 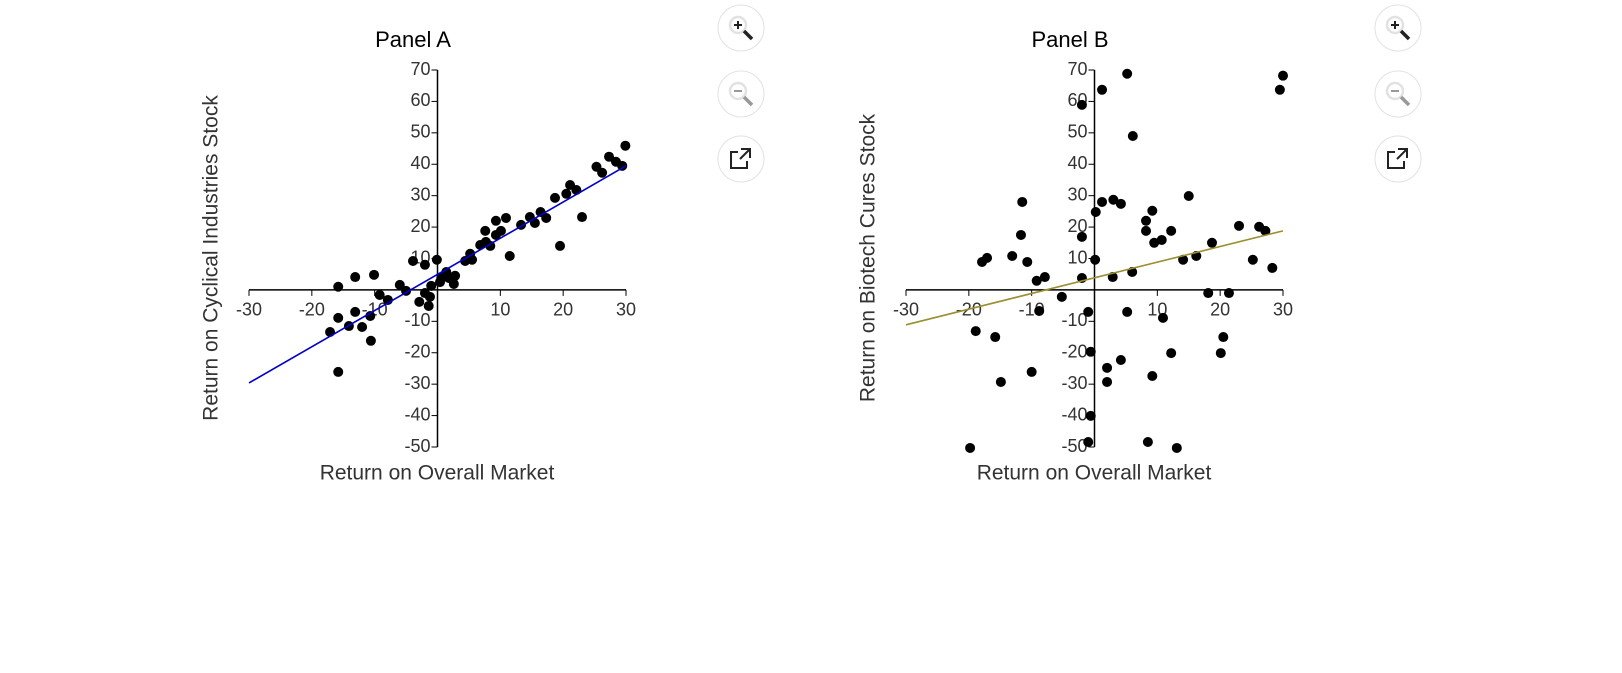 What do you see at coordinates (249, 310) in the screenshot?
I see `x-tick-label: -30` at bounding box center [249, 310].